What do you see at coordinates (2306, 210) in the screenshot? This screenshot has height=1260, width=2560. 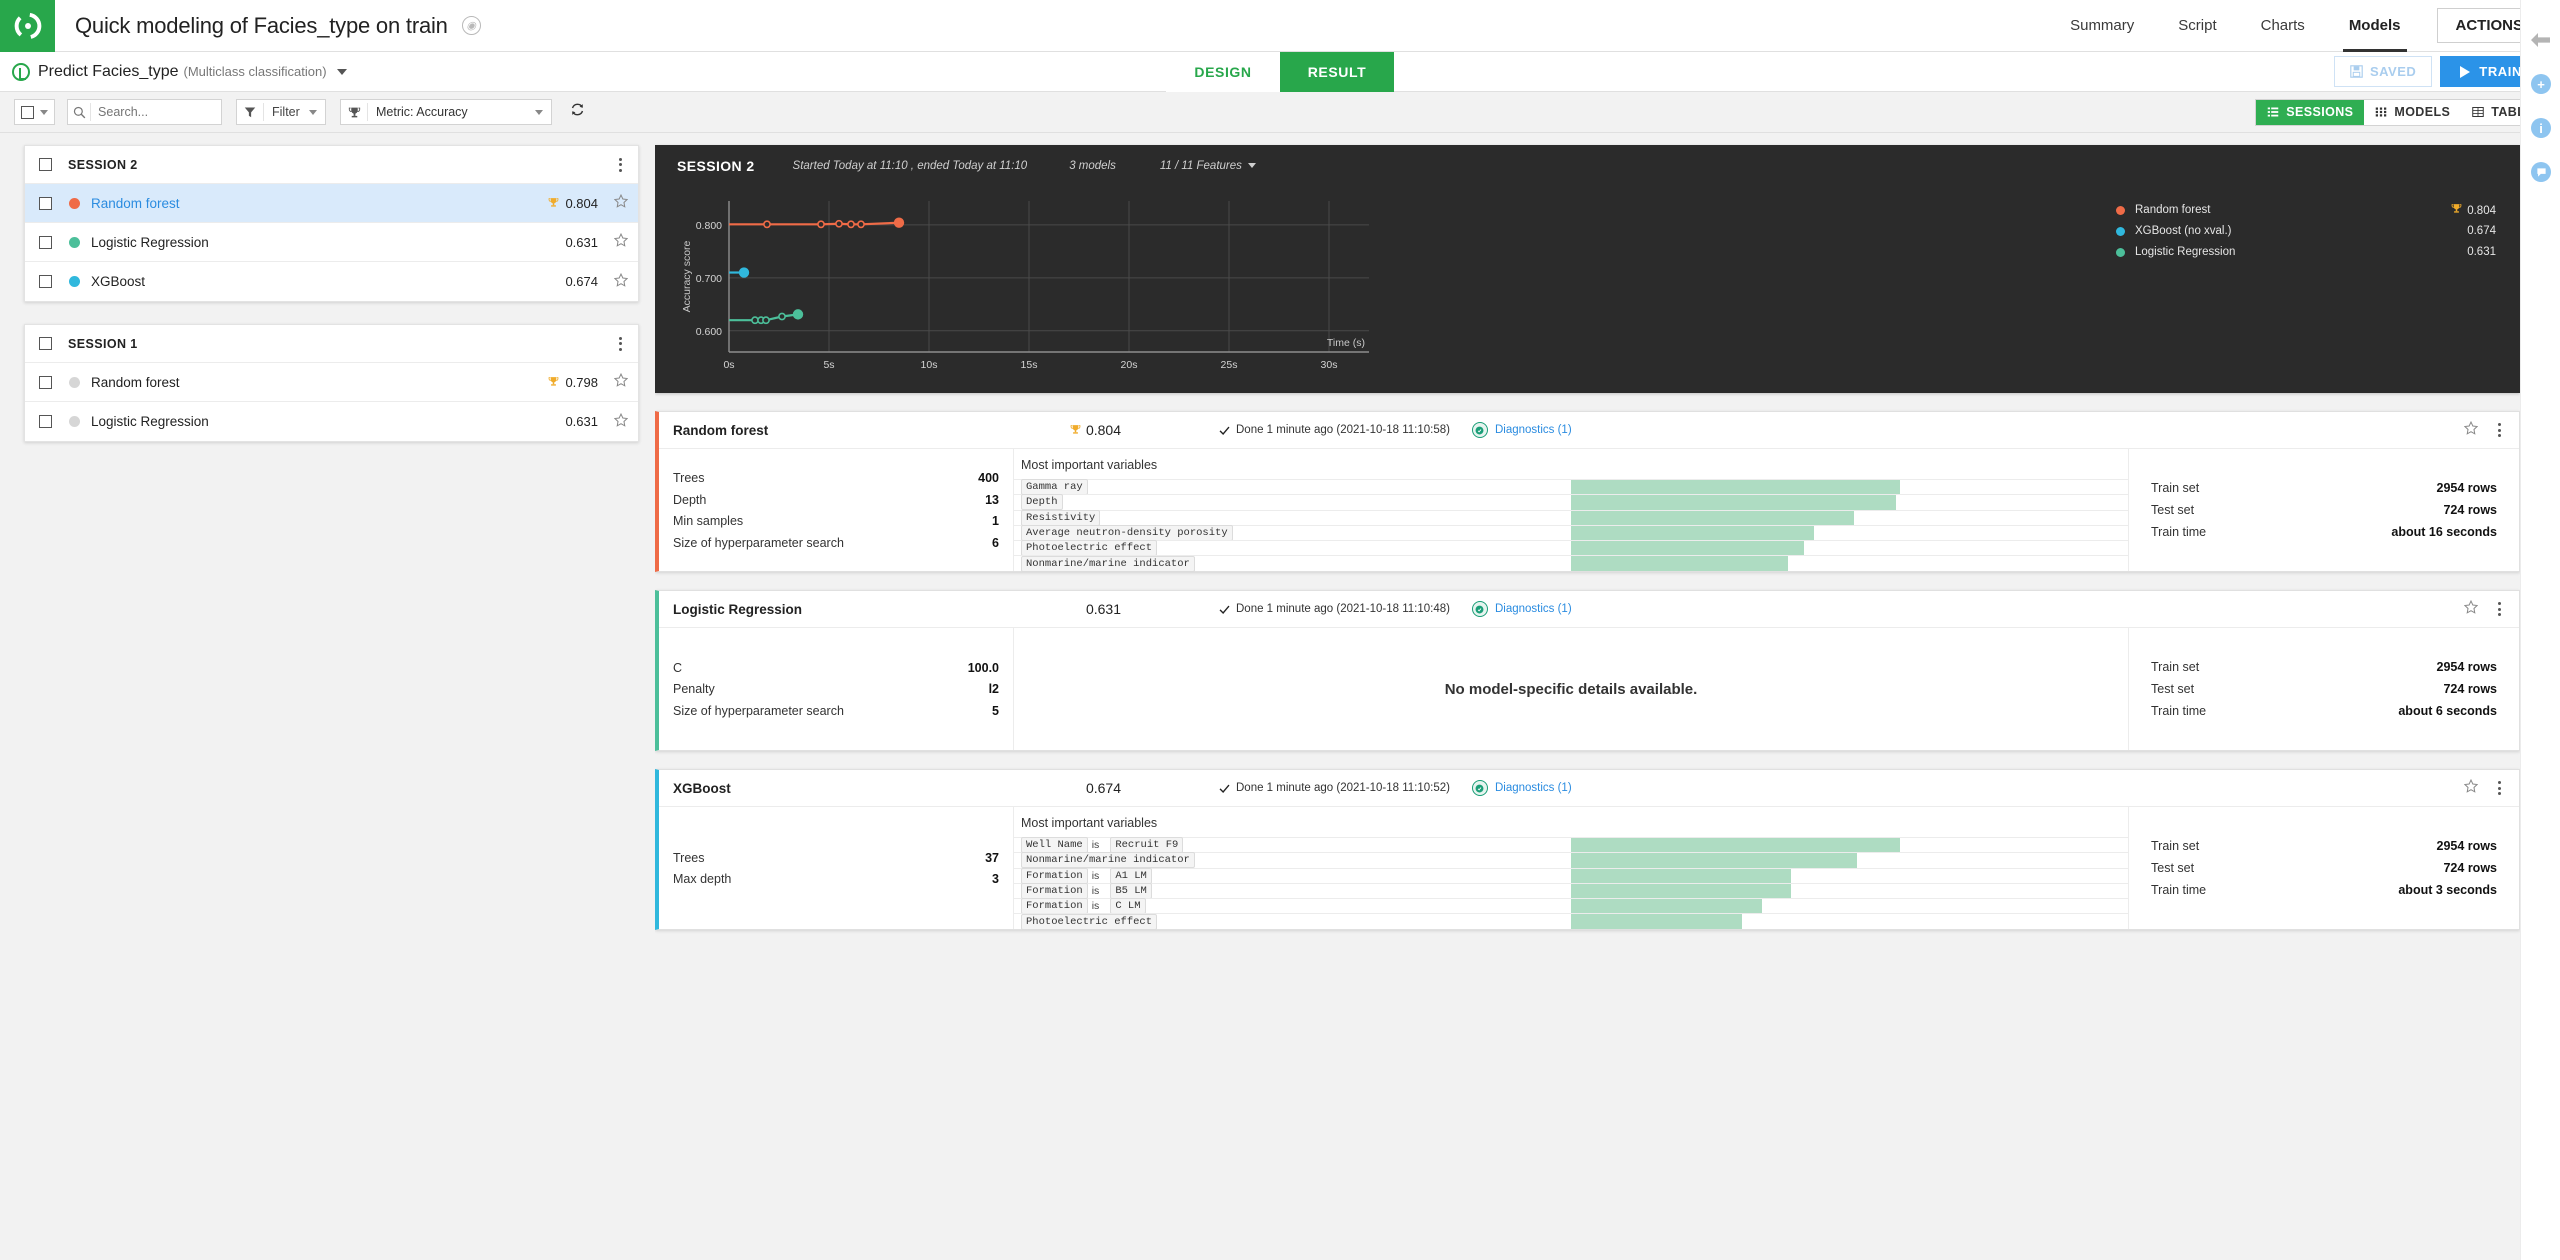 I see `legend-row: Random forest 0.804` at bounding box center [2306, 210].